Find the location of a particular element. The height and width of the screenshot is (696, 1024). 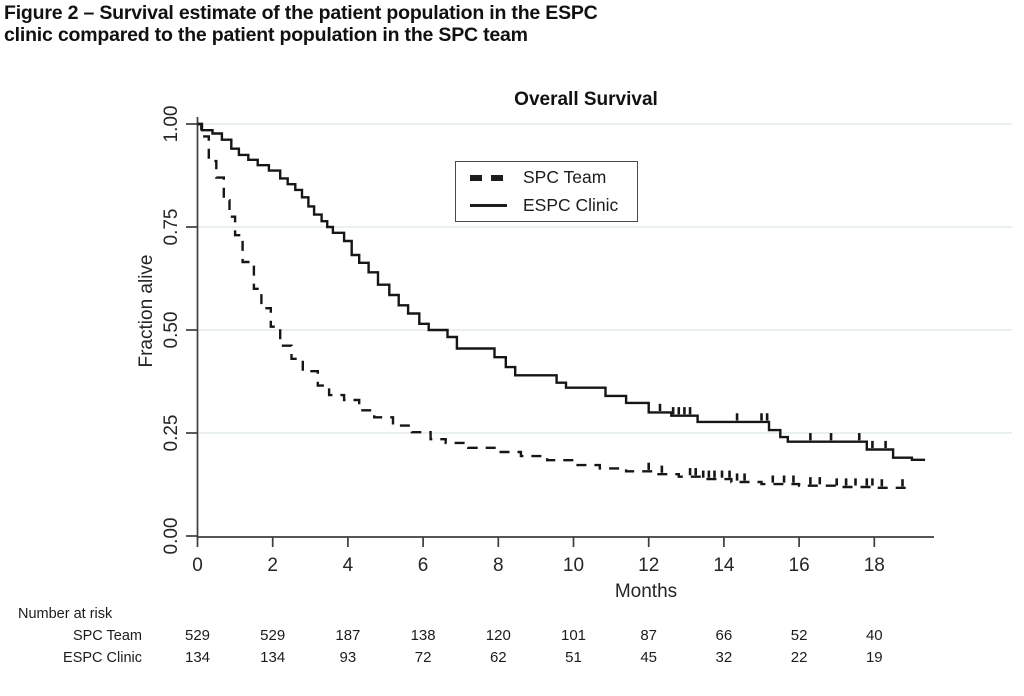

y-tick-label: 0.00 is located at coordinates (171, 536).